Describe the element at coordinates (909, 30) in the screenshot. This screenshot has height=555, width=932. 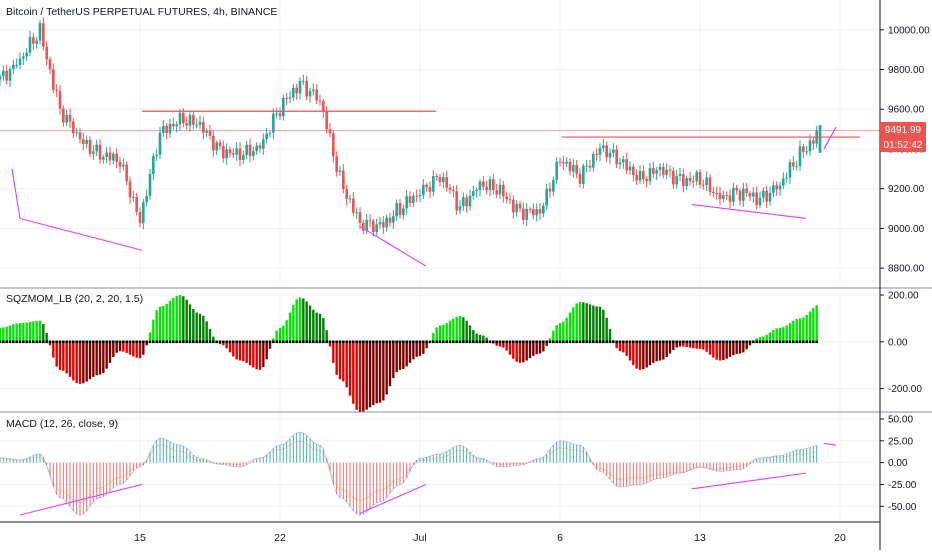
I see `y-tick-label: 10000.00` at that location.